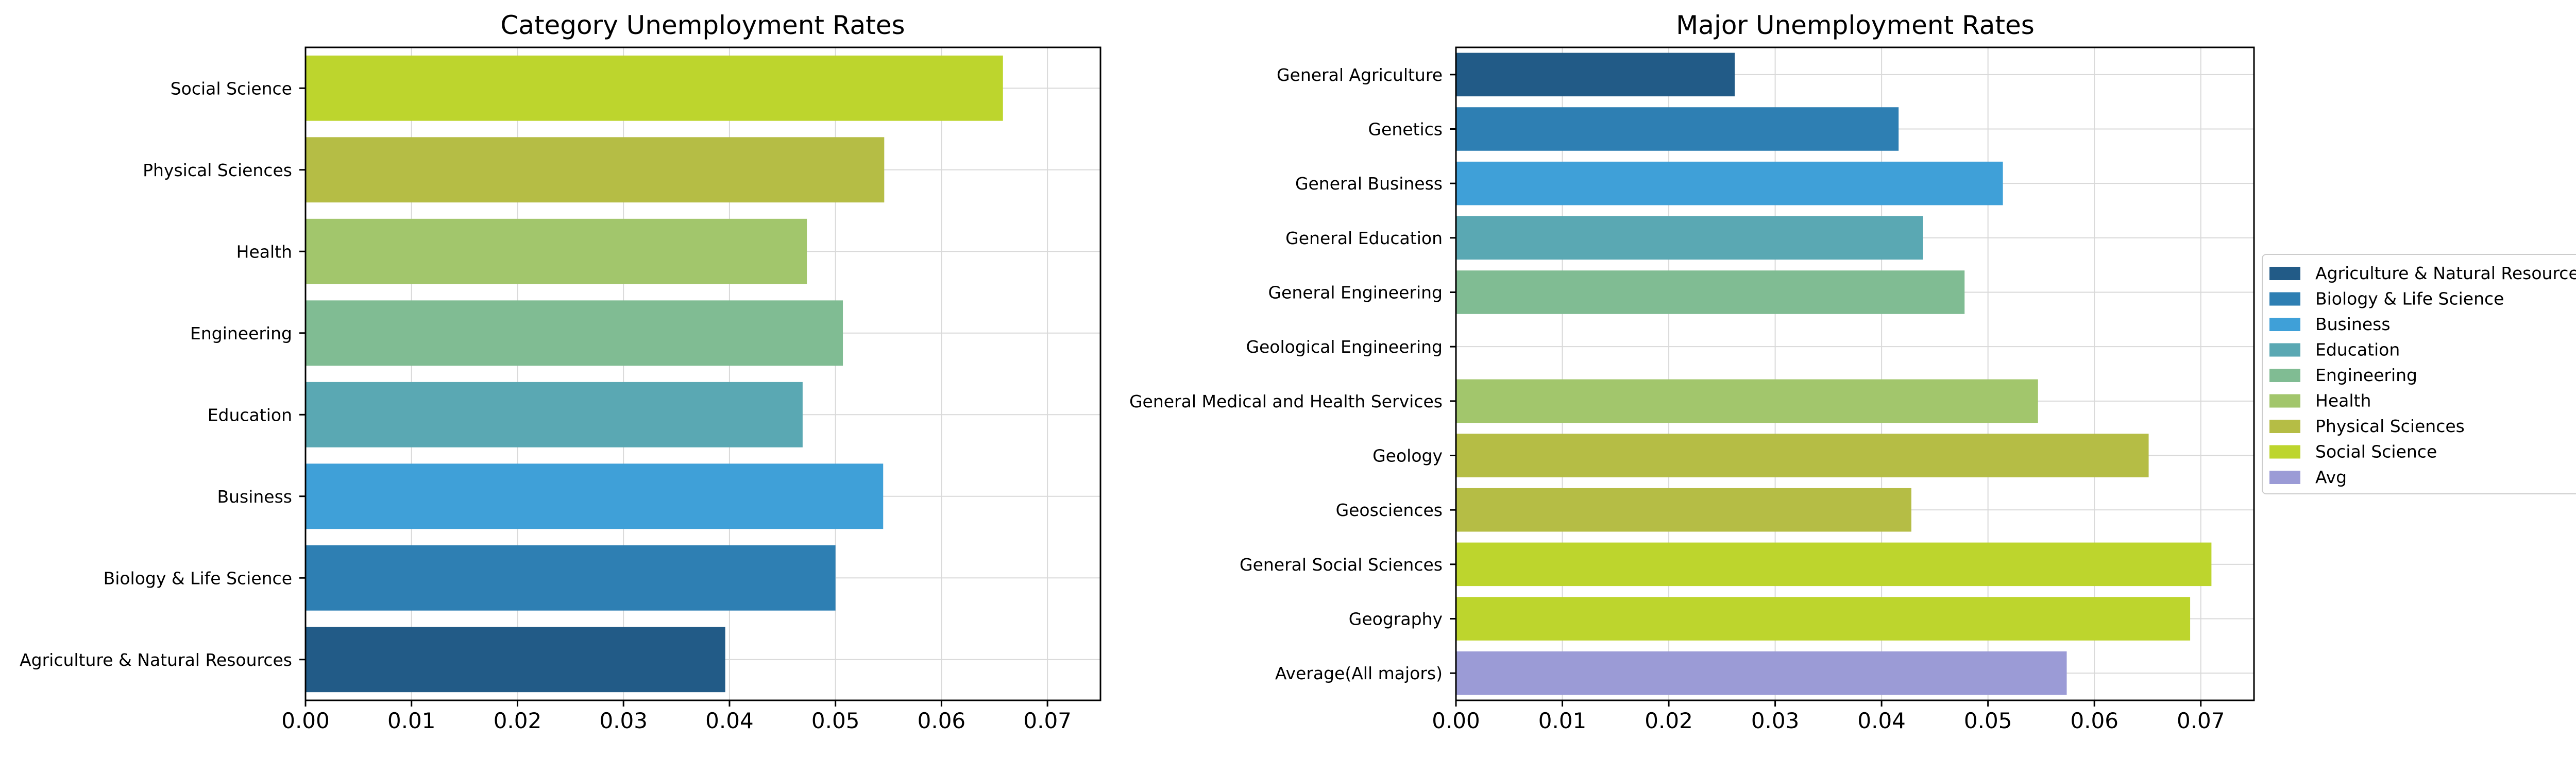  I want to click on y-tick-label: Geology, so click(1407, 456).